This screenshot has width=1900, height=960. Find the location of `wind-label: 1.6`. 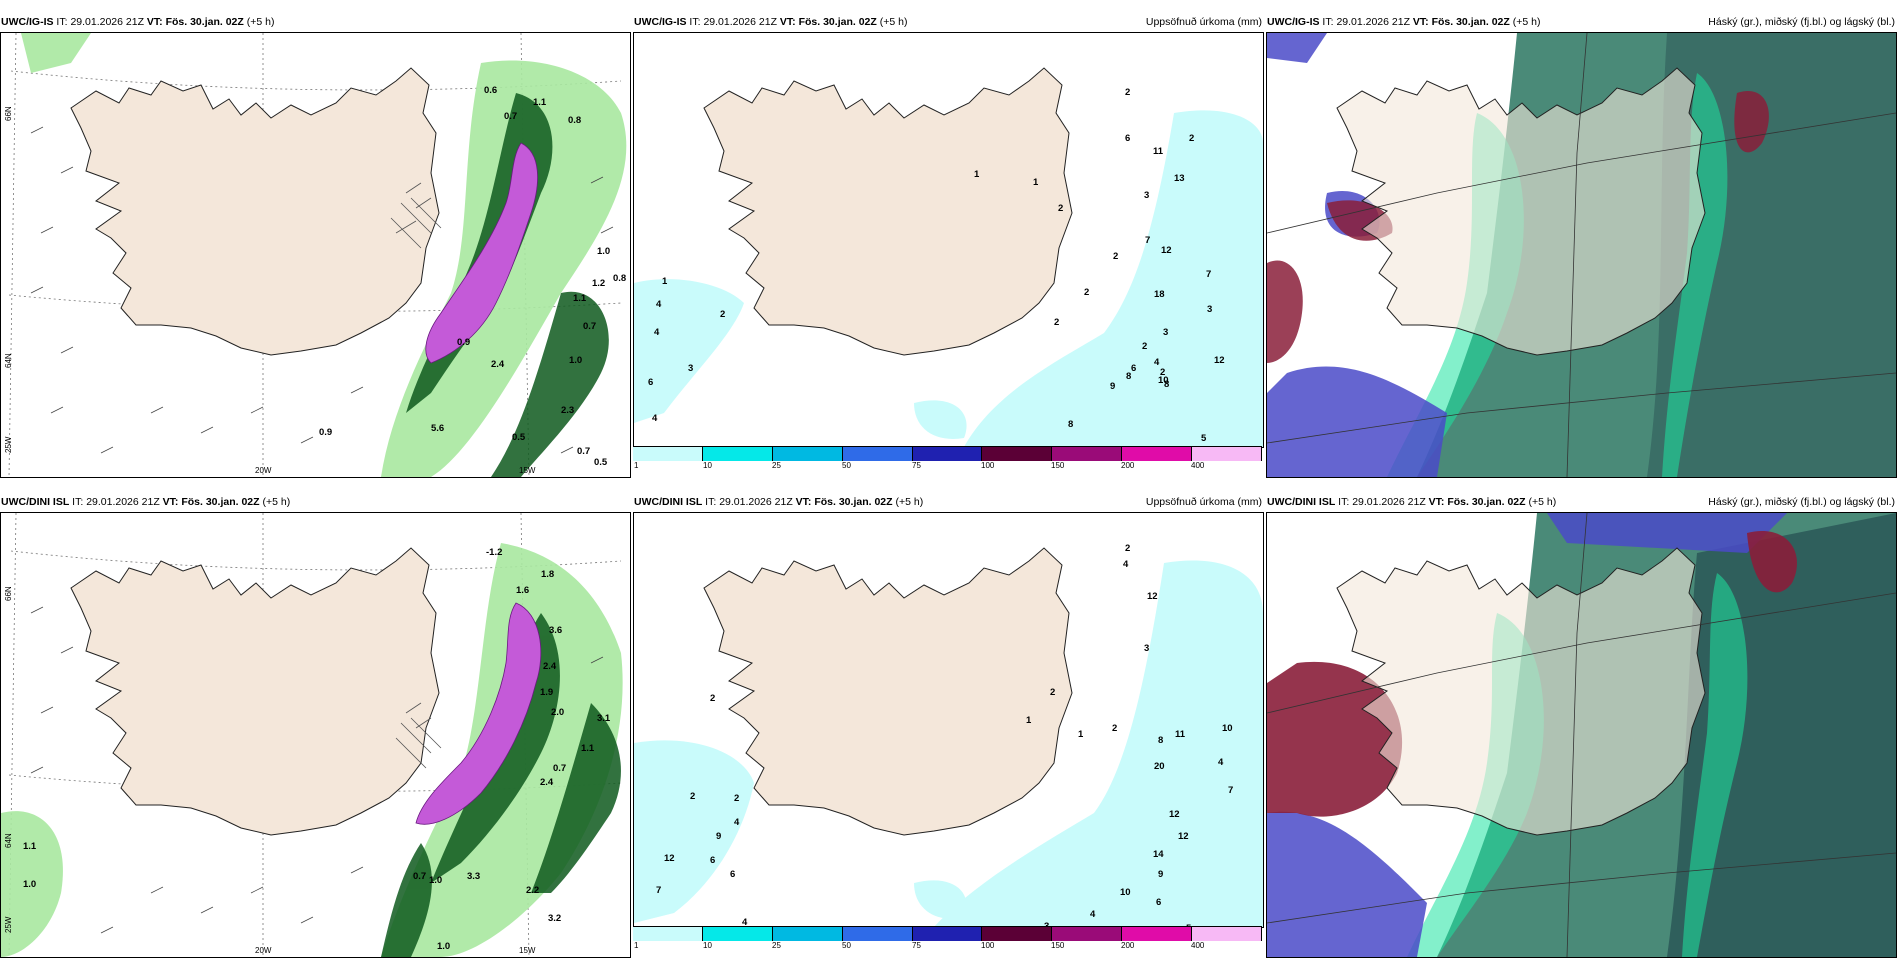

wind-label: 1.6 is located at coordinates (523, 590).